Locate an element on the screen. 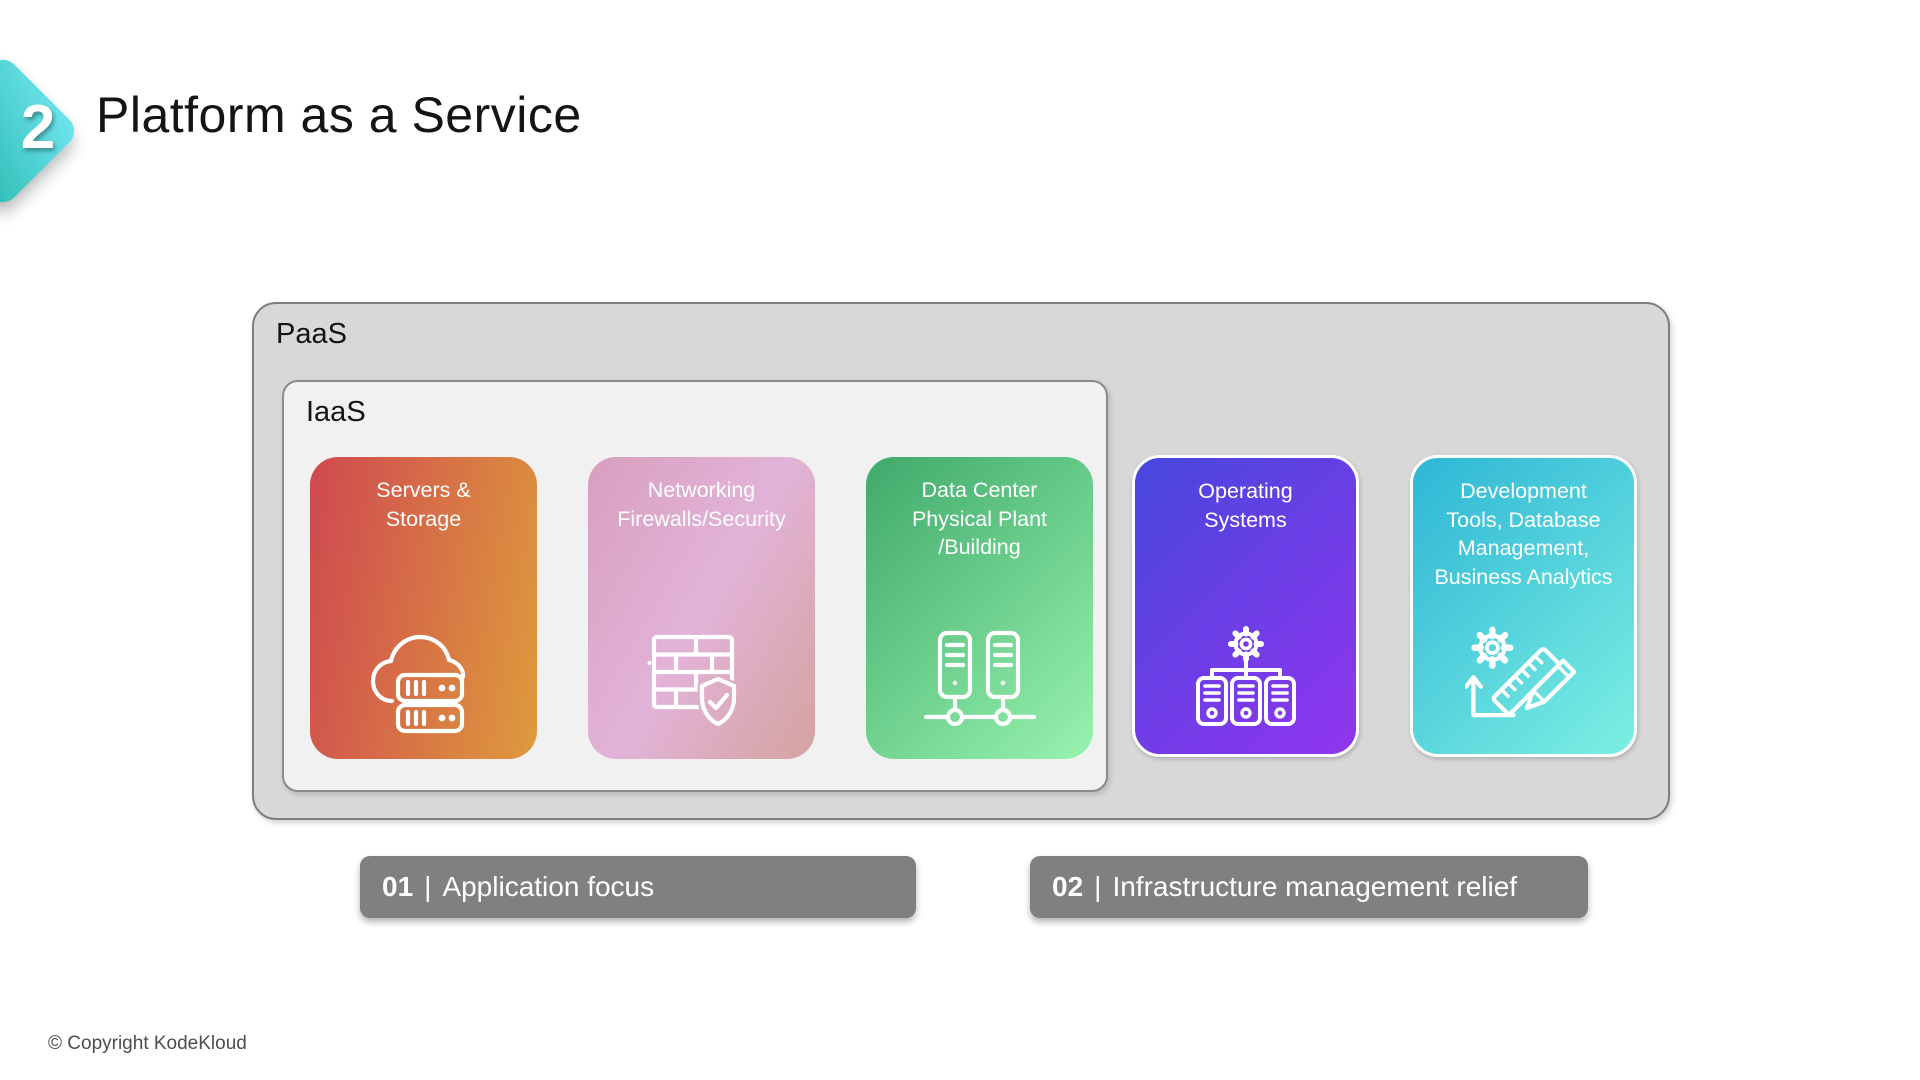 The height and width of the screenshot is (1080, 1920). slide-number: 2 is located at coordinates (38, 127).